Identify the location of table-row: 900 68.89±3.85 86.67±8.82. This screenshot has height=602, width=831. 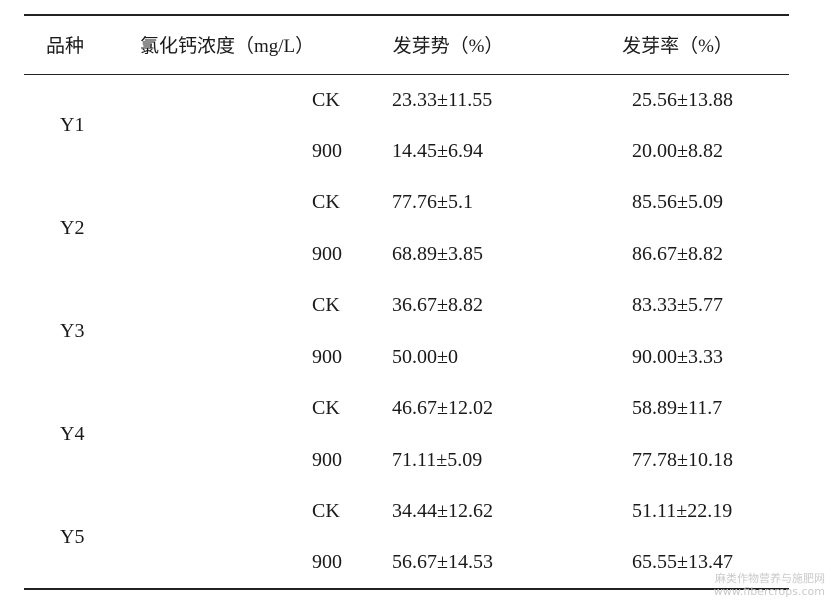
(406, 255).